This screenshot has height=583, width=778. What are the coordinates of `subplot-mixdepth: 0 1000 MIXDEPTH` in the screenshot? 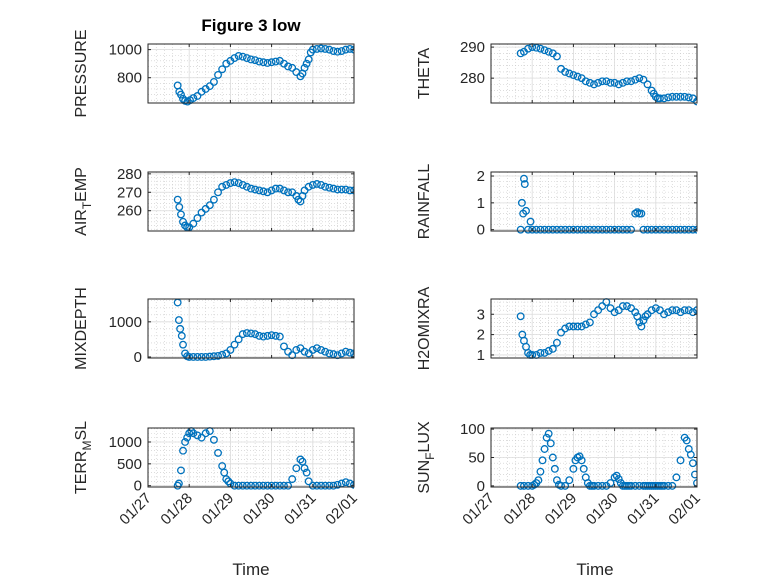 It's located at (214, 328).